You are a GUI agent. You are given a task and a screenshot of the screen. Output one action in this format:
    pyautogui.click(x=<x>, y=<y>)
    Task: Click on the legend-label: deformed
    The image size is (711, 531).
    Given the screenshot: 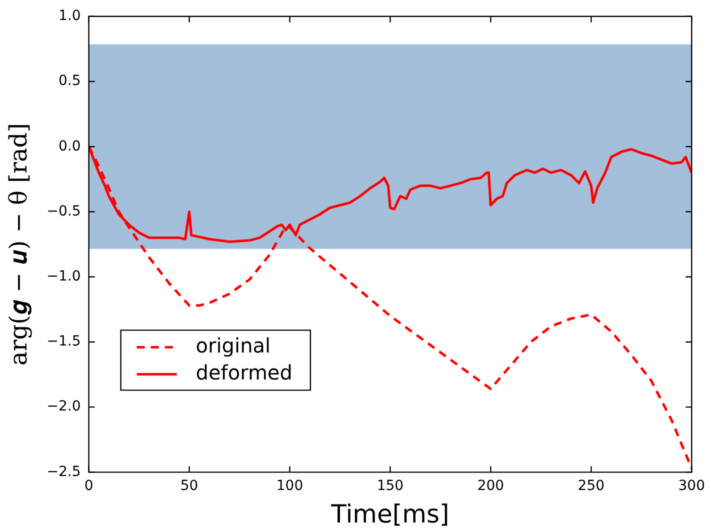 What is the action you would take?
    pyautogui.click(x=244, y=372)
    